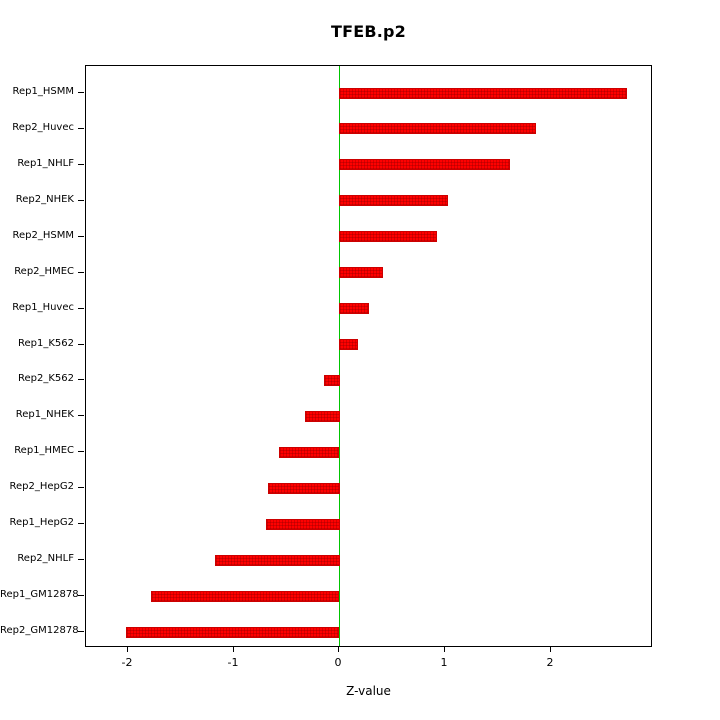 The image size is (720, 720). Describe the element at coordinates (368, 691) in the screenshot. I see `x-axis-title: Z-value` at that location.